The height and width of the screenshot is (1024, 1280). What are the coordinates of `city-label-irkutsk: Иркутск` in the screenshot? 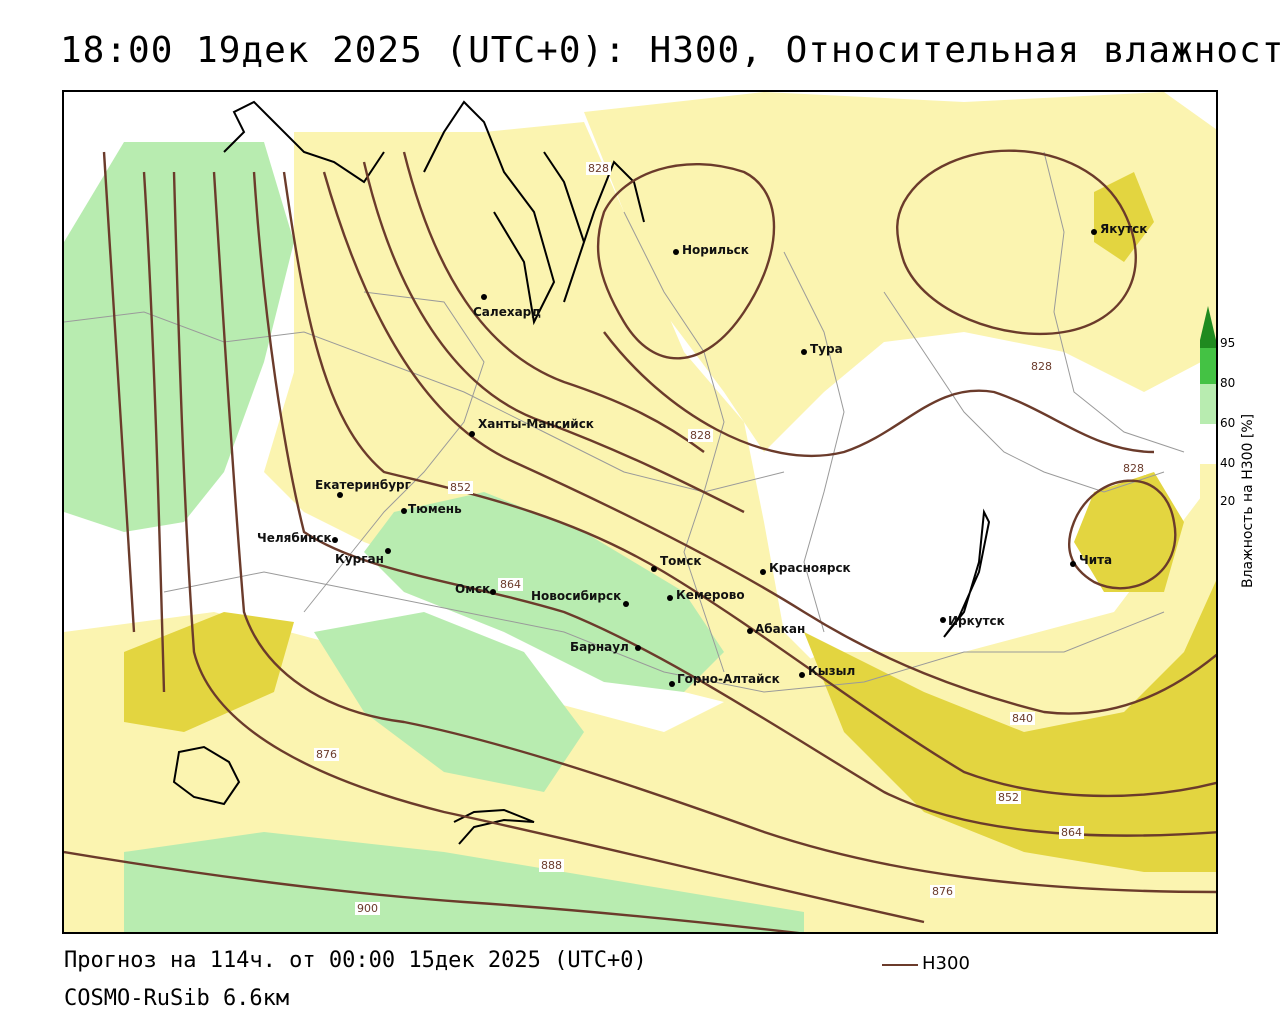 It's located at (976, 621).